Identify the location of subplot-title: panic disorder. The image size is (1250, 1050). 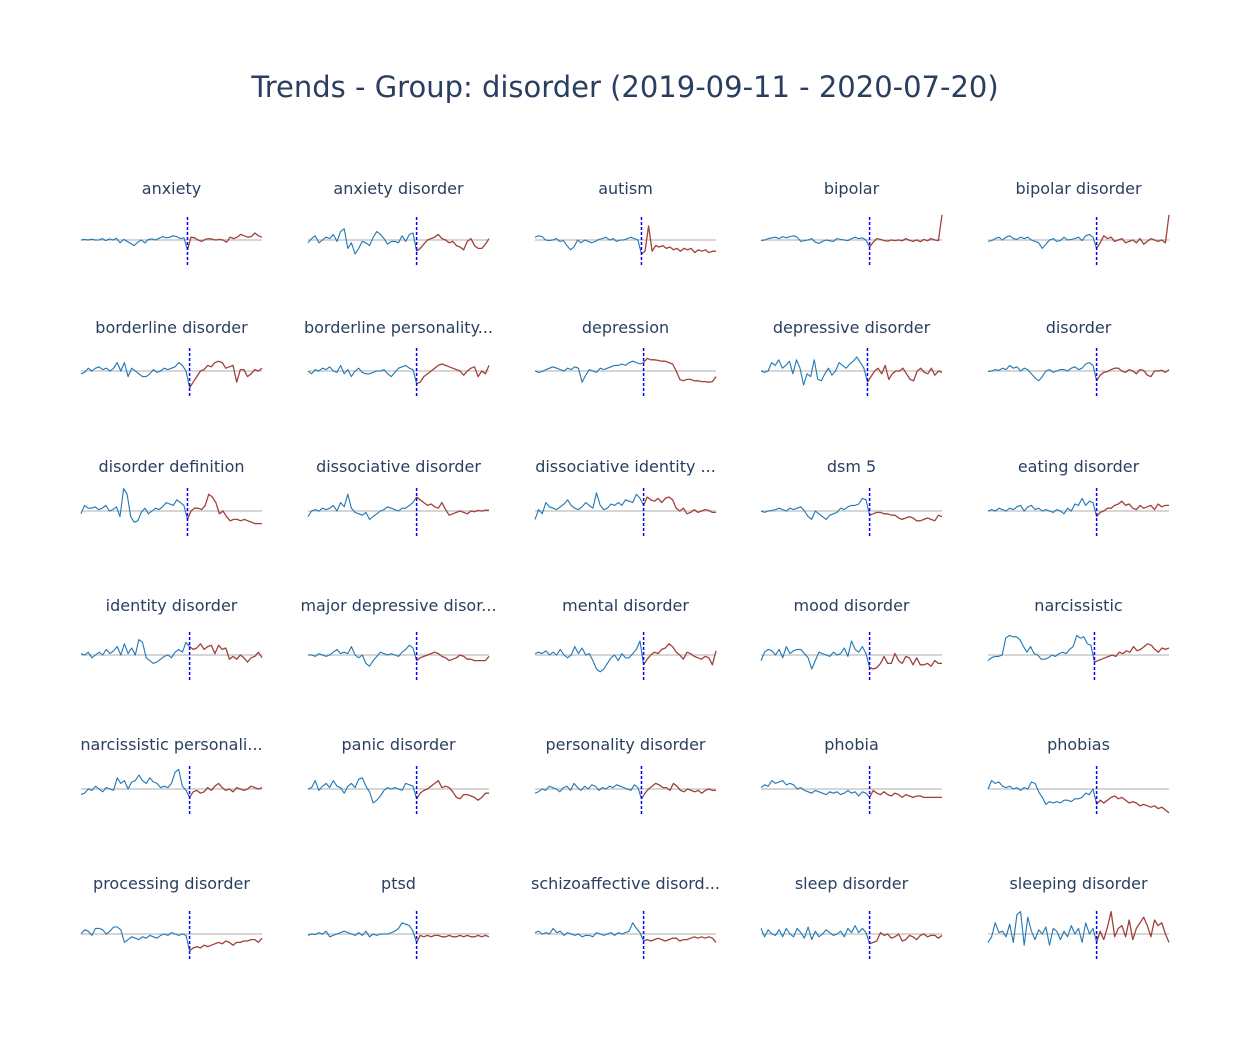
(398, 744).